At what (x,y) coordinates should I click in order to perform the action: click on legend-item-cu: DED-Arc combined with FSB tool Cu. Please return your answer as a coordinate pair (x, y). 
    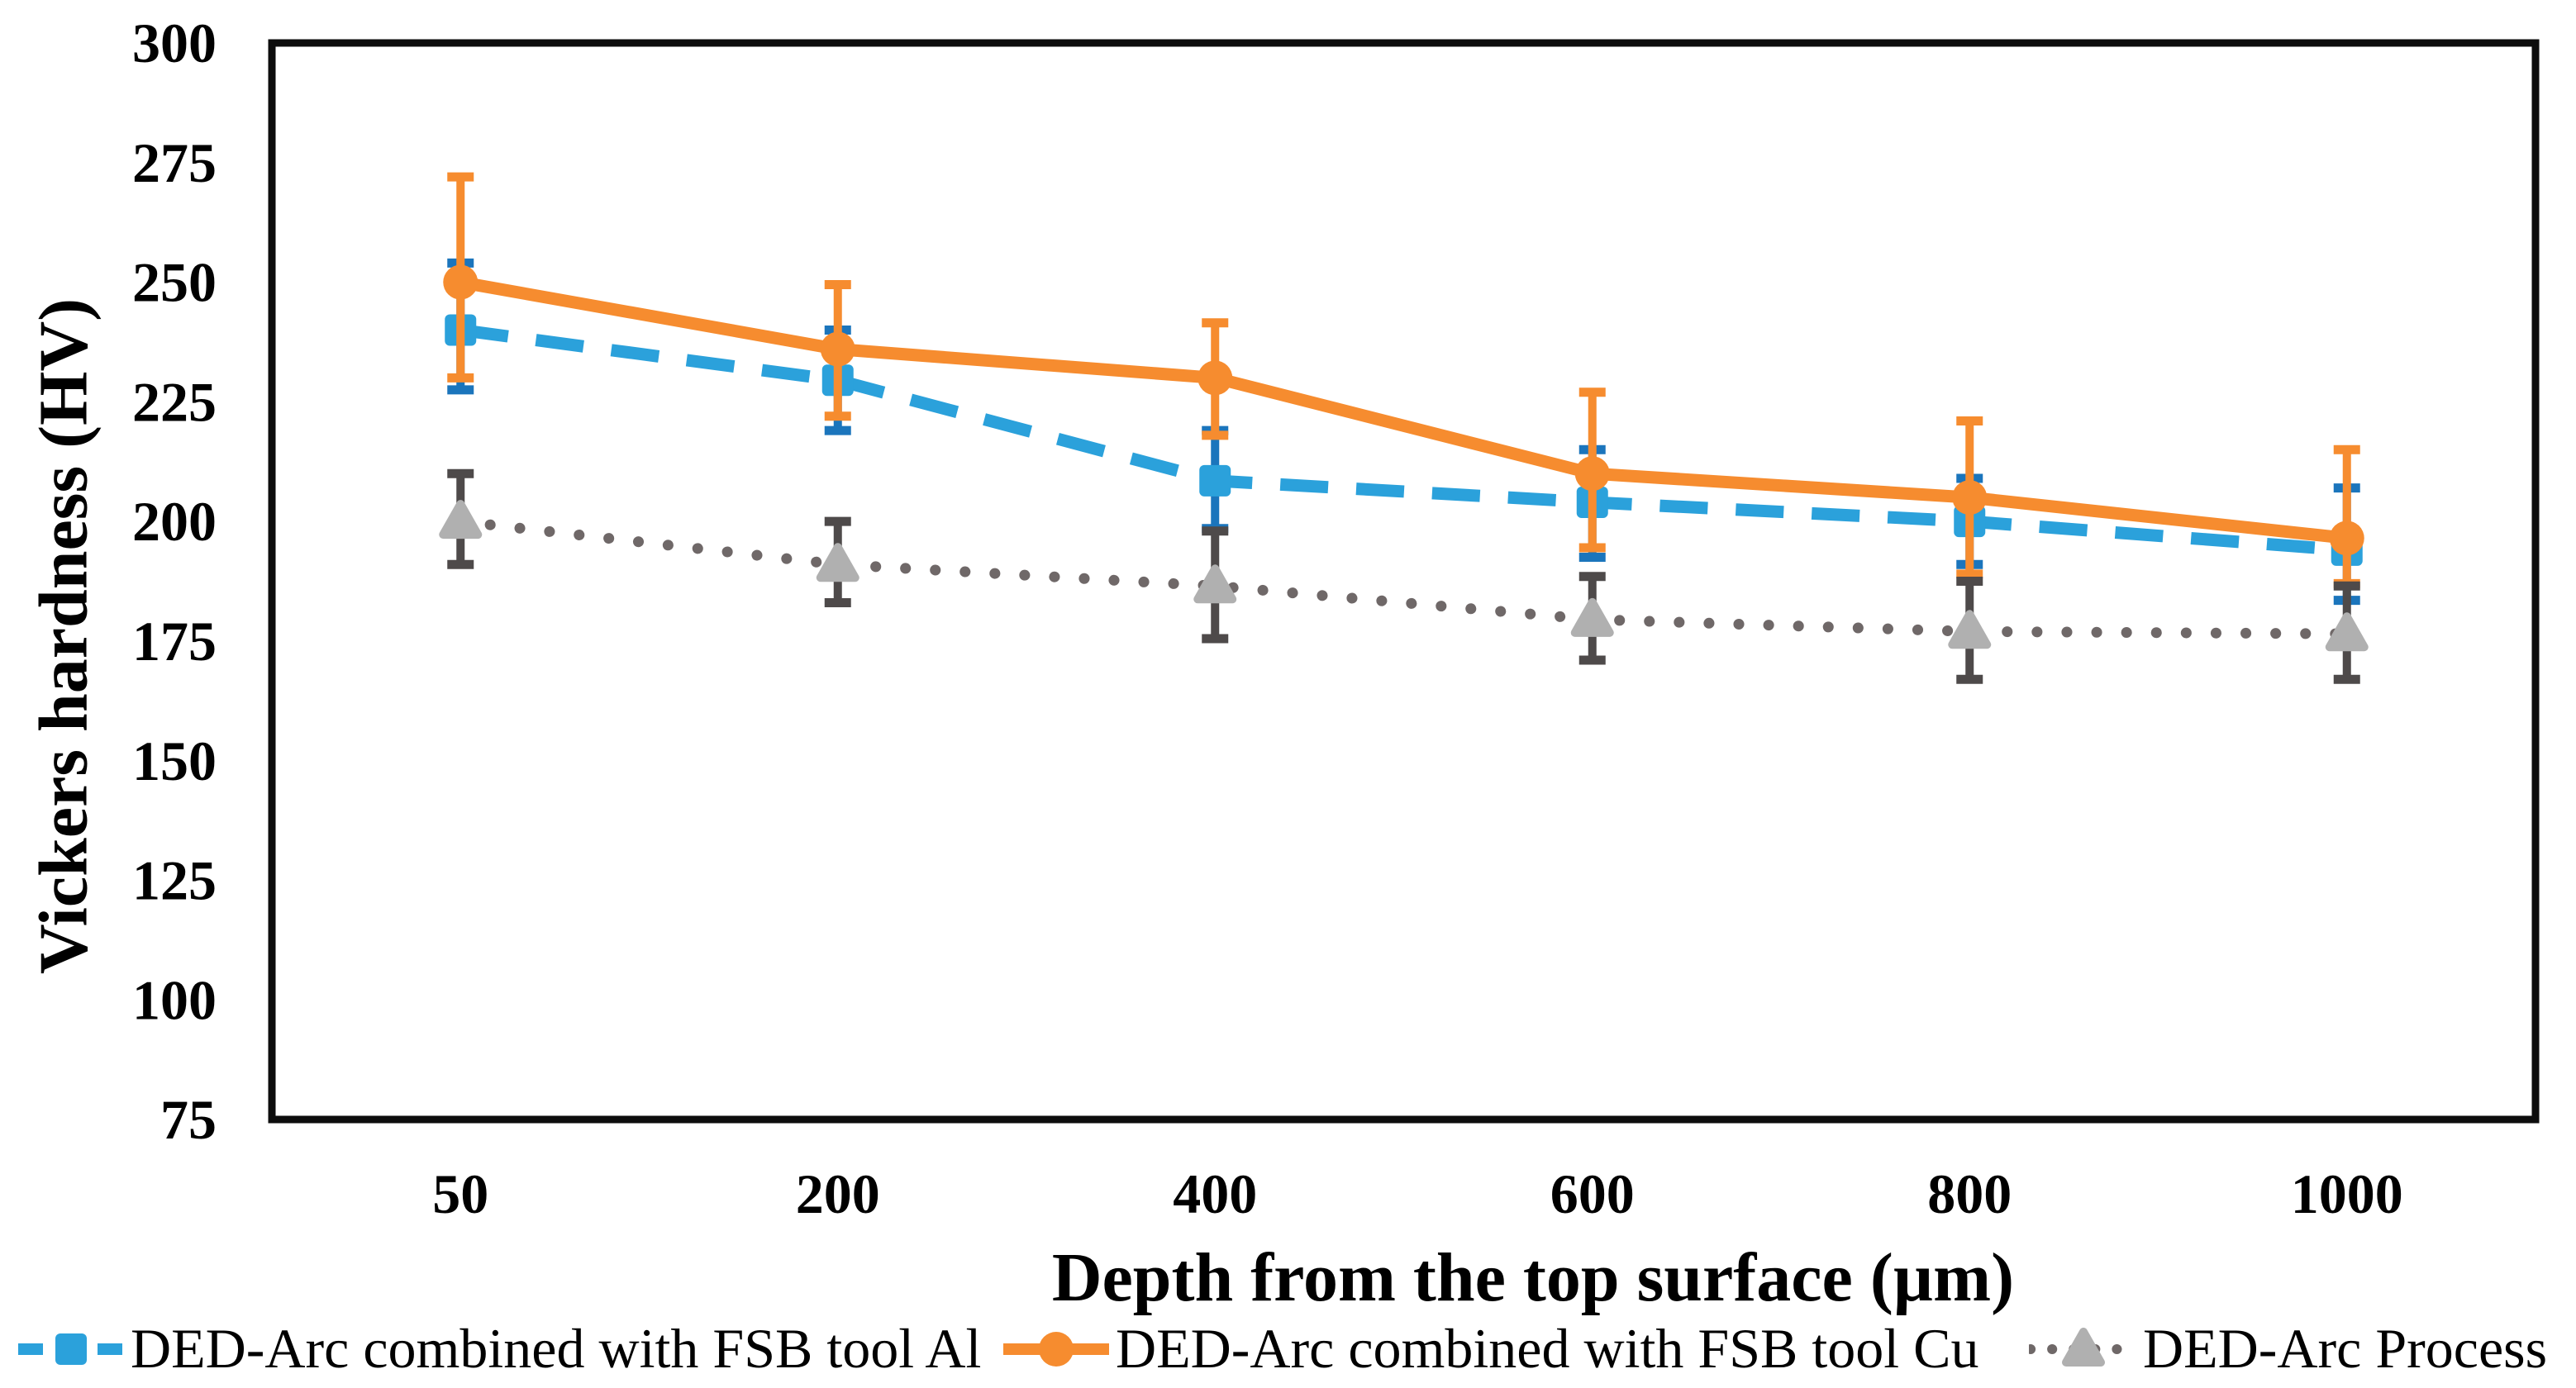
    Looking at the image, I should click on (1491, 1349).